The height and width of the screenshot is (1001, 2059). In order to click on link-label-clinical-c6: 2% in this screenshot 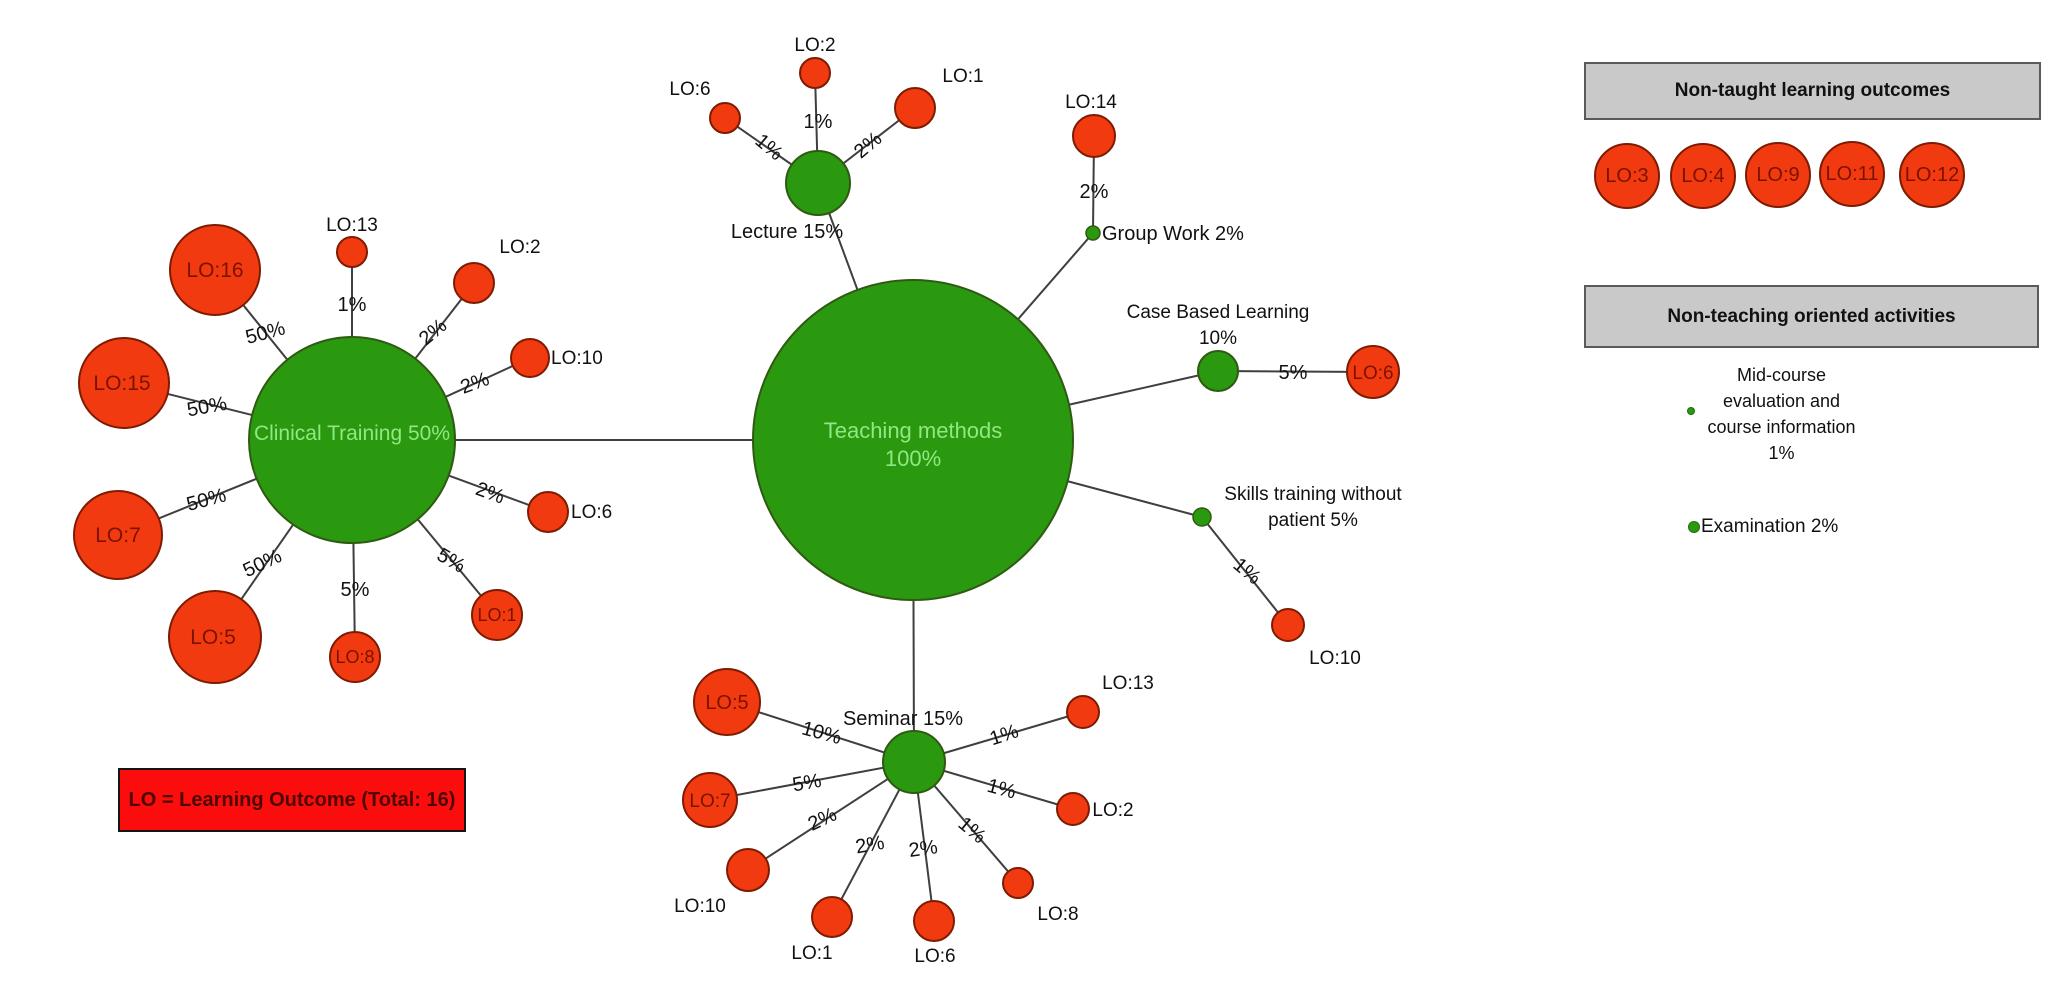, I will do `click(490, 493)`.